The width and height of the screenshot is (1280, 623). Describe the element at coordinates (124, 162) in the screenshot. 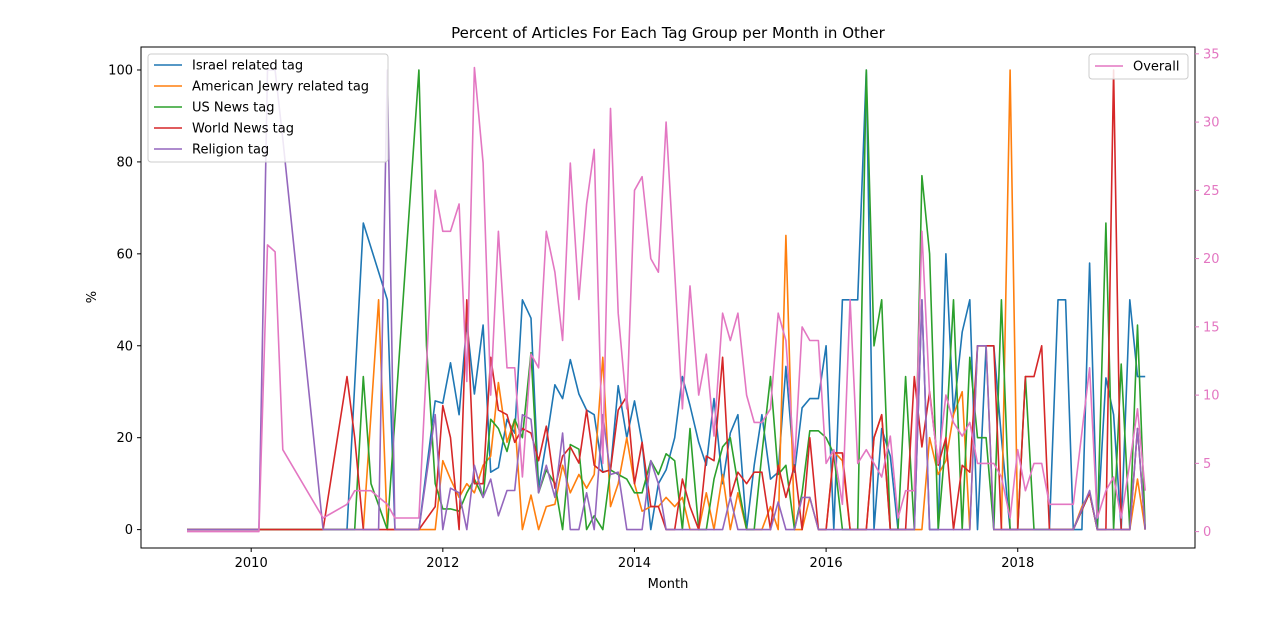

I see `y-tick-label: 80` at that location.